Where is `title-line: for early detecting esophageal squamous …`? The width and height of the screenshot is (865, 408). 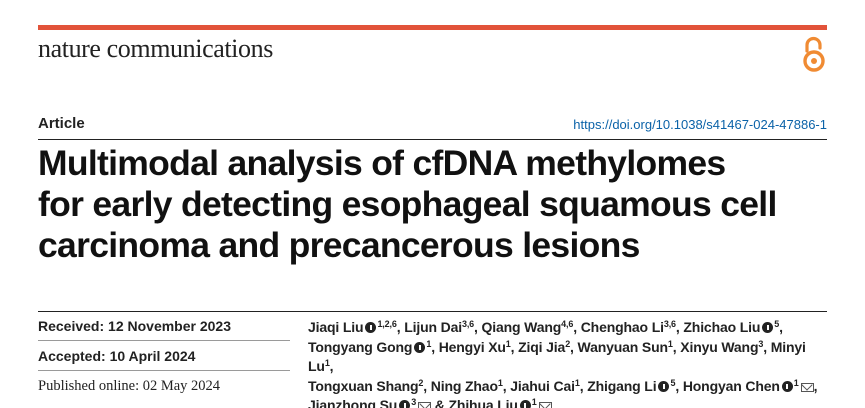 title-line: for early detecting esophageal squamous … is located at coordinates (407, 204).